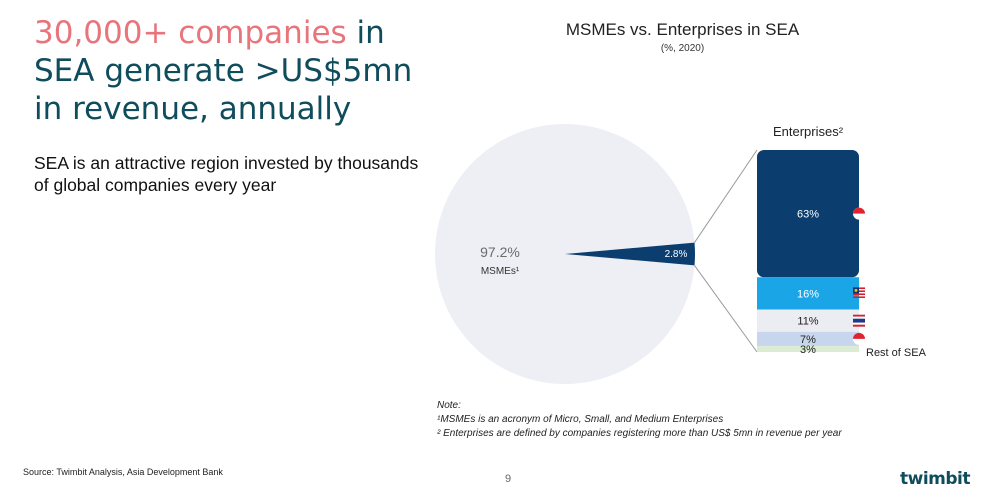  I want to click on singapore-flag-icon, so click(859, 213).